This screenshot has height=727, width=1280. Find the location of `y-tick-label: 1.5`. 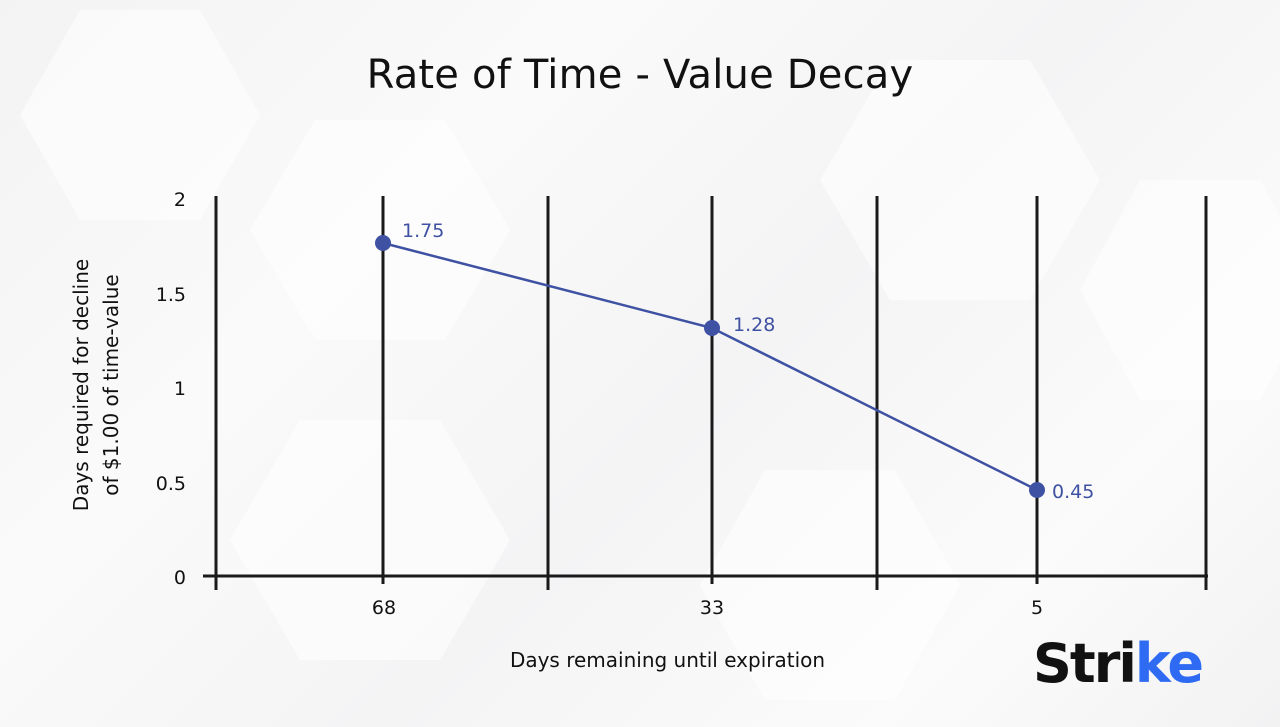

y-tick-label: 1.5 is located at coordinates (171, 295).